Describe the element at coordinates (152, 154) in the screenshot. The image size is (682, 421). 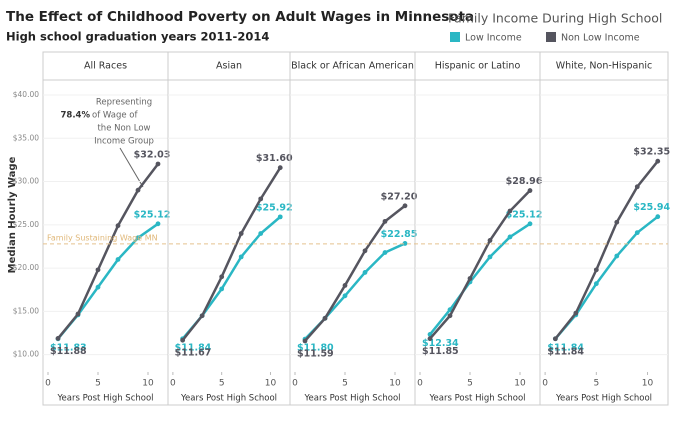
I see `value-label: $32.03` at that location.